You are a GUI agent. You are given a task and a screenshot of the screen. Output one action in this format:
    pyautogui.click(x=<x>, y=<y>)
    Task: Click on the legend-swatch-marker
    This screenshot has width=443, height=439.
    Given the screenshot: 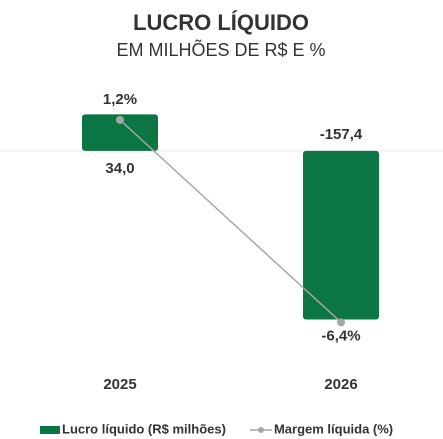 What is the action you would take?
    pyautogui.click(x=260, y=430)
    